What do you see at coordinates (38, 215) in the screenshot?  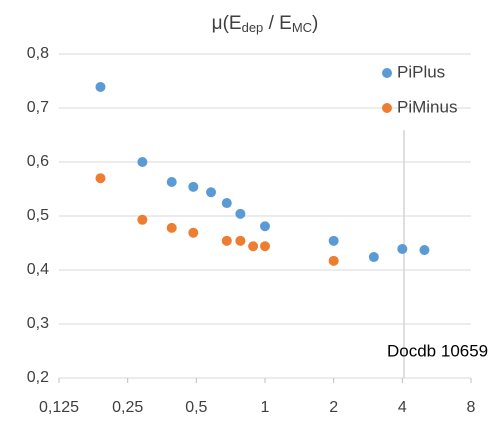 I see `y-tick-label: 0,5` at bounding box center [38, 215].